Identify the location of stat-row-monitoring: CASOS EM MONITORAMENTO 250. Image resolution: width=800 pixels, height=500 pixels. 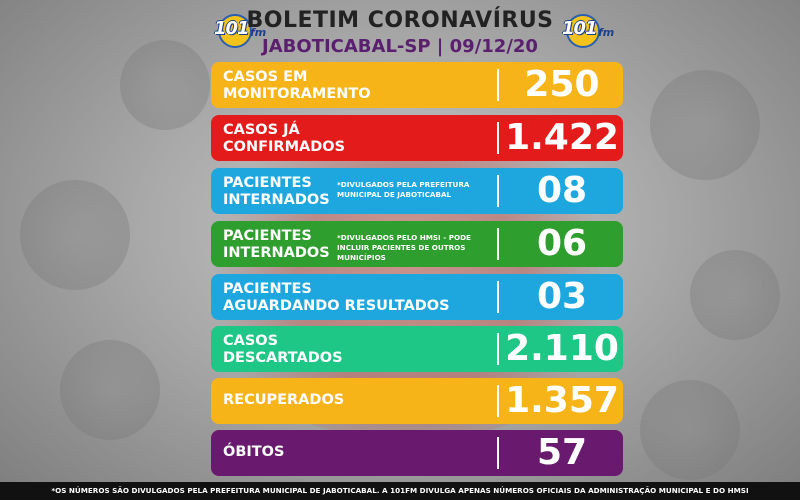
(417, 85).